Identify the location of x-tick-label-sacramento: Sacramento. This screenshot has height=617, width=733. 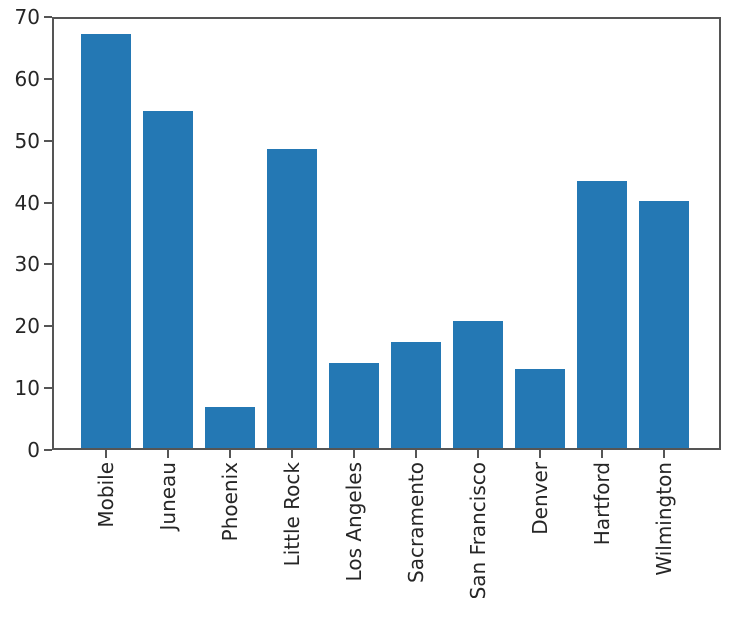
(416, 522).